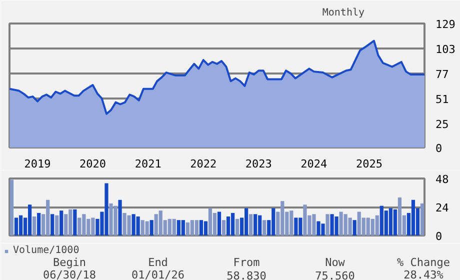  Describe the element at coordinates (37, 164) in the screenshot. I see `x-tick-label: 2019` at that location.